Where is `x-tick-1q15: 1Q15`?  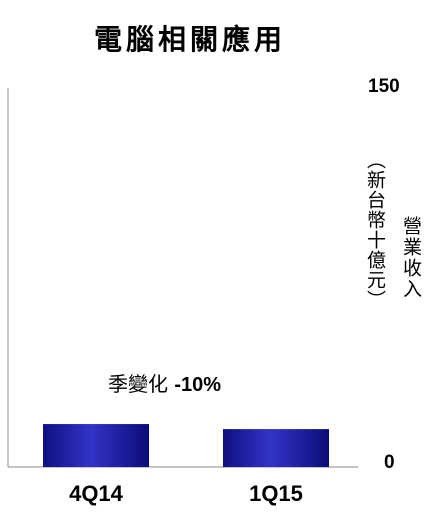 x-tick-1q15: 1Q15 is located at coordinates (276, 493).